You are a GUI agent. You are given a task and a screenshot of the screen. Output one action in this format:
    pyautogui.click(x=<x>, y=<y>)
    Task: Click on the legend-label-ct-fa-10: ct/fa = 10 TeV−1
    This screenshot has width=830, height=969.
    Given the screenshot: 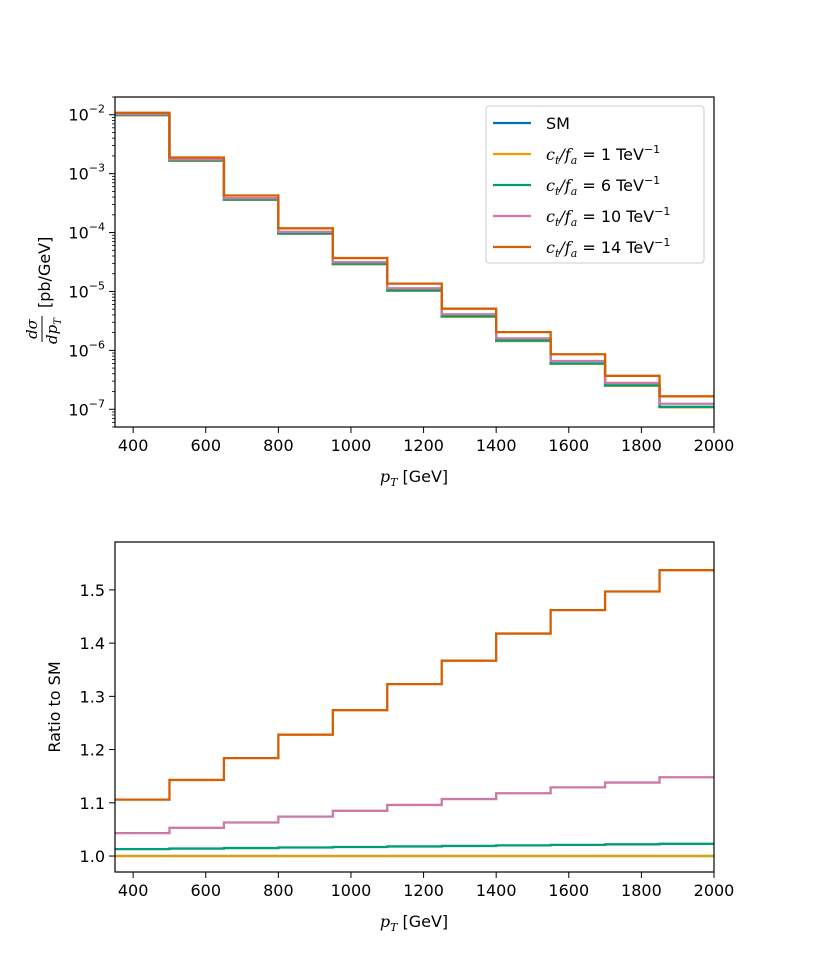 What is the action you would take?
    pyautogui.click(x=608, y=217)
    